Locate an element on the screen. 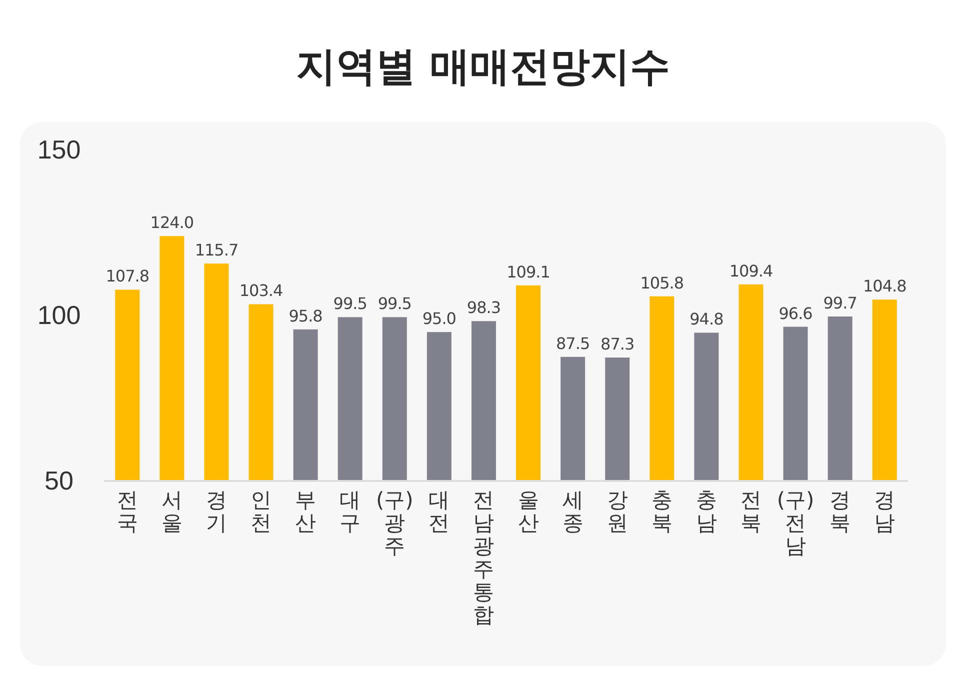  data-label: 115.7 is located at coordinates (216, 250).